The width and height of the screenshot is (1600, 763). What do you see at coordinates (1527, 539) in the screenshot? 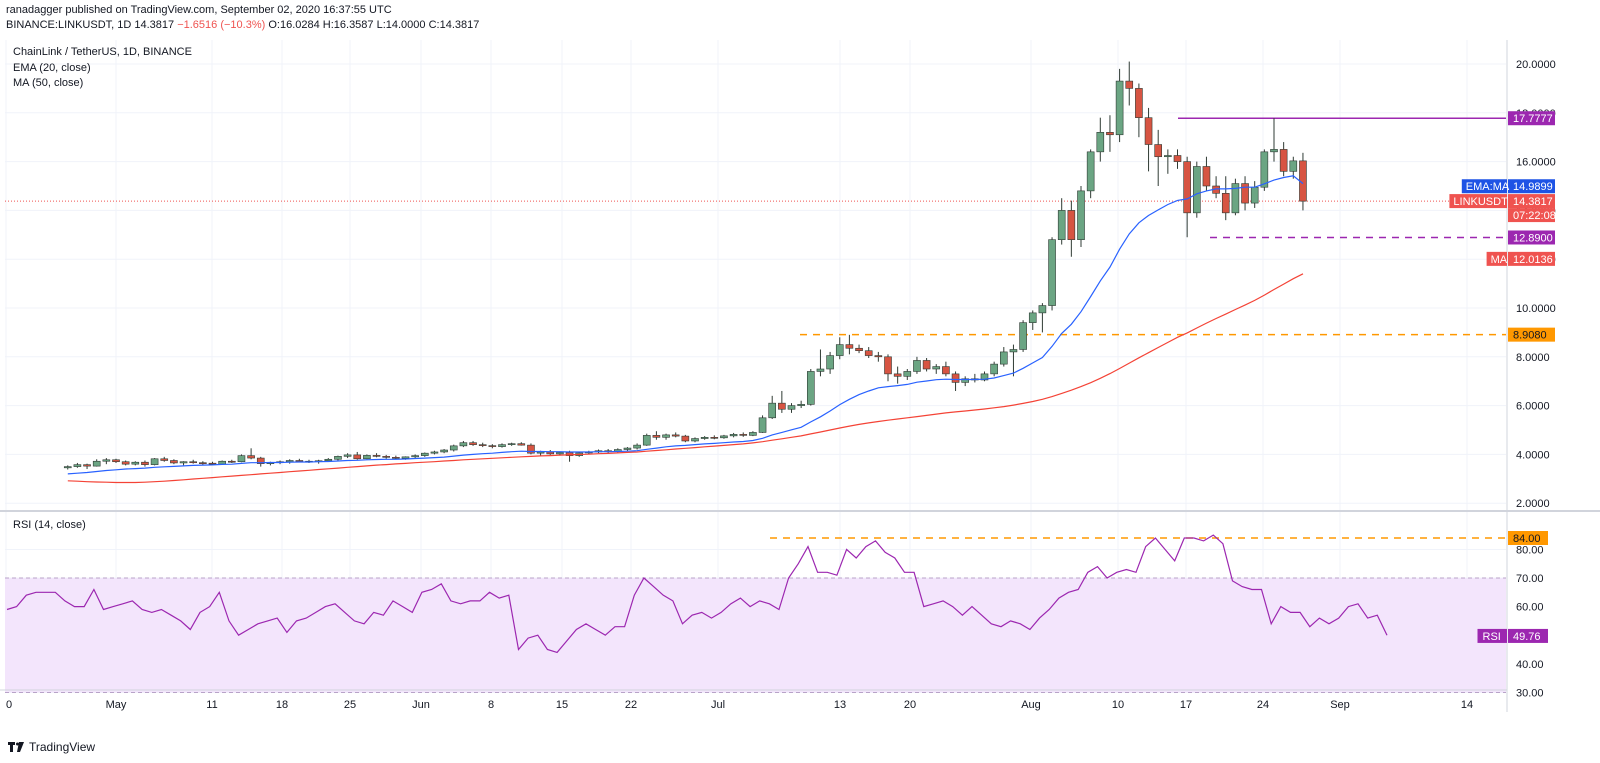
I see `rsi-tag-value: 84.00` at bounding box center [1527, 539].